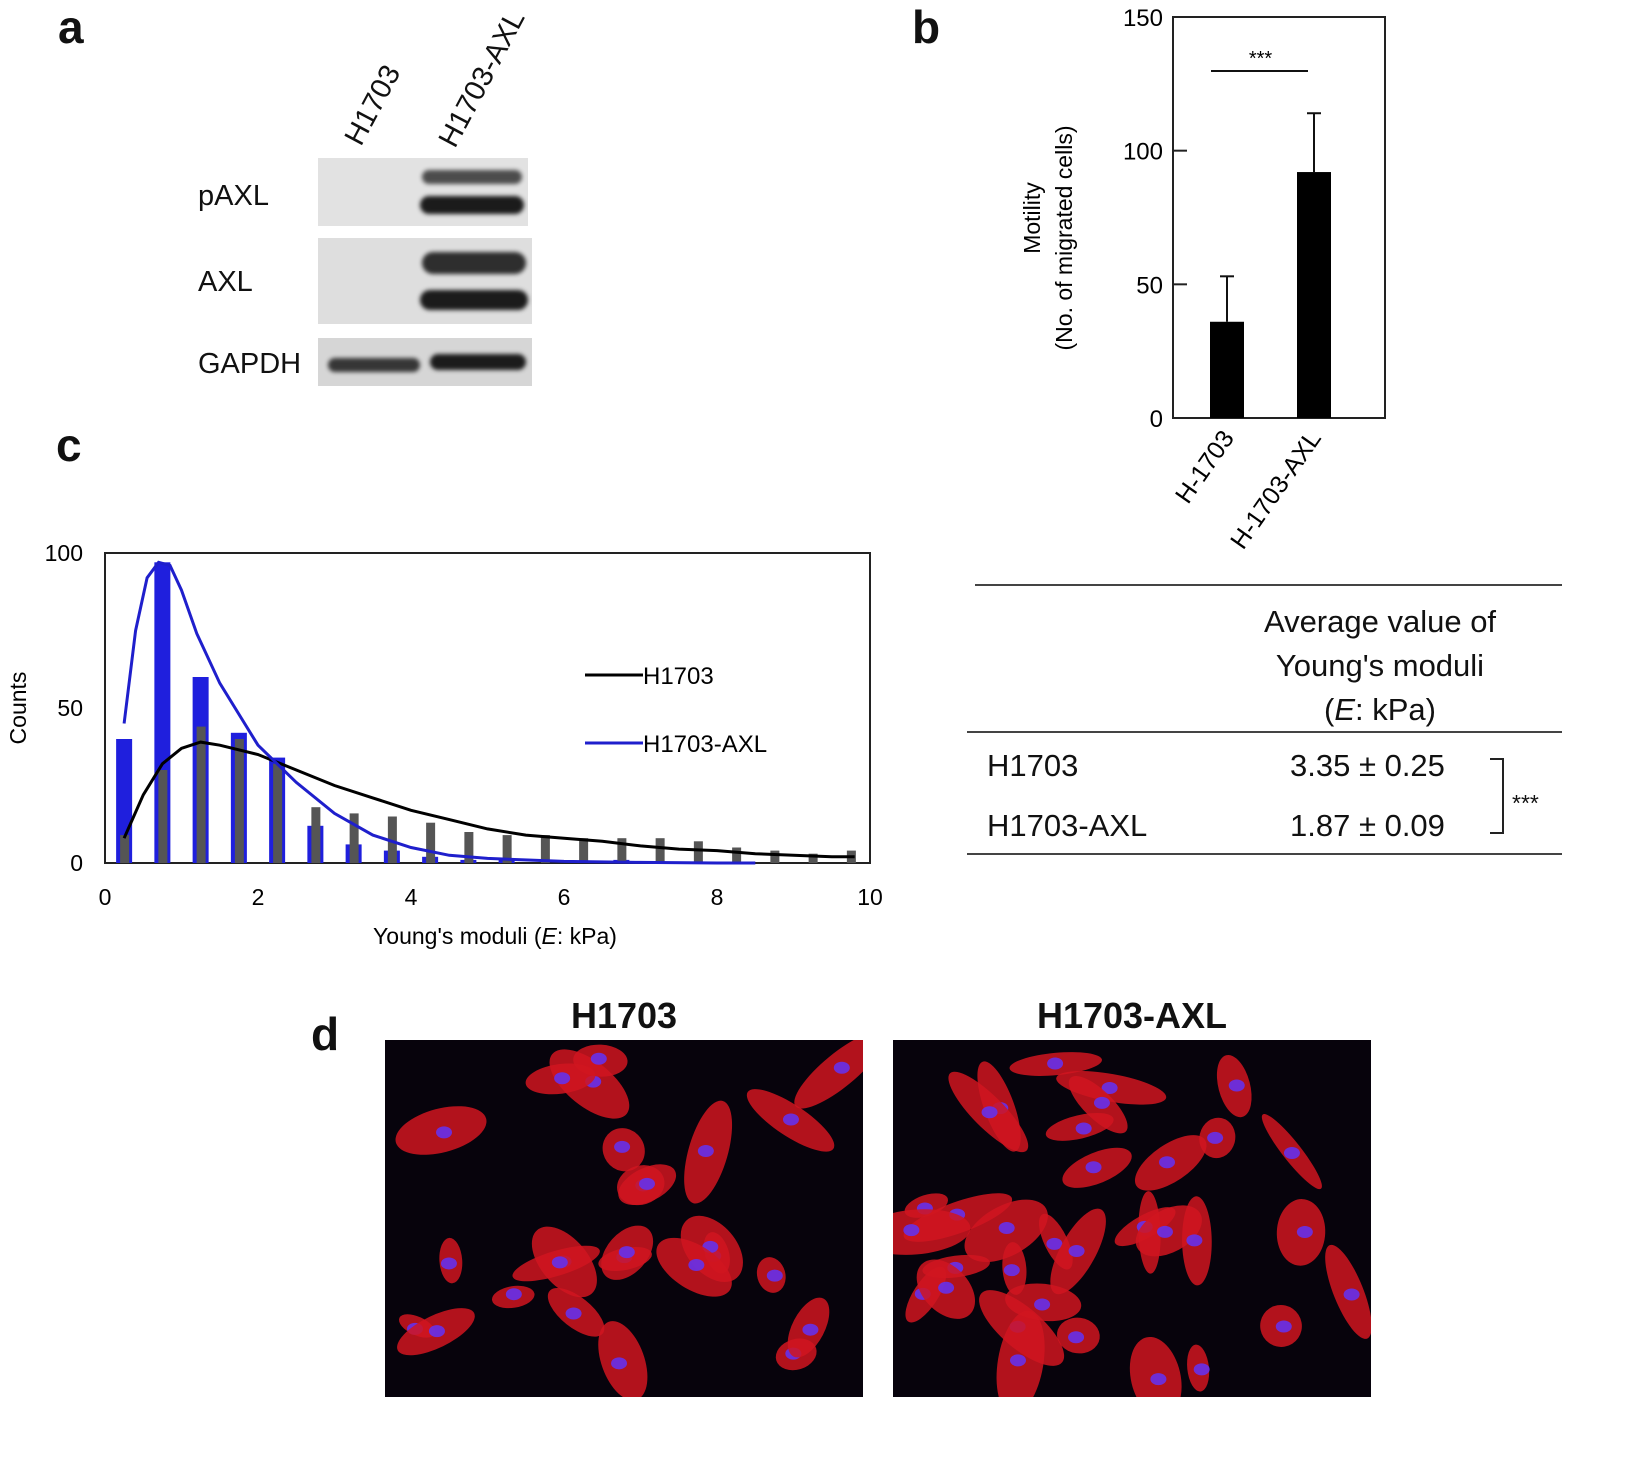 The height and width of the screenshot is (1481, 1650). Describe the element at coordinates (1264, 854) in the screenshot. I see `table-bottom-rule` at that location.